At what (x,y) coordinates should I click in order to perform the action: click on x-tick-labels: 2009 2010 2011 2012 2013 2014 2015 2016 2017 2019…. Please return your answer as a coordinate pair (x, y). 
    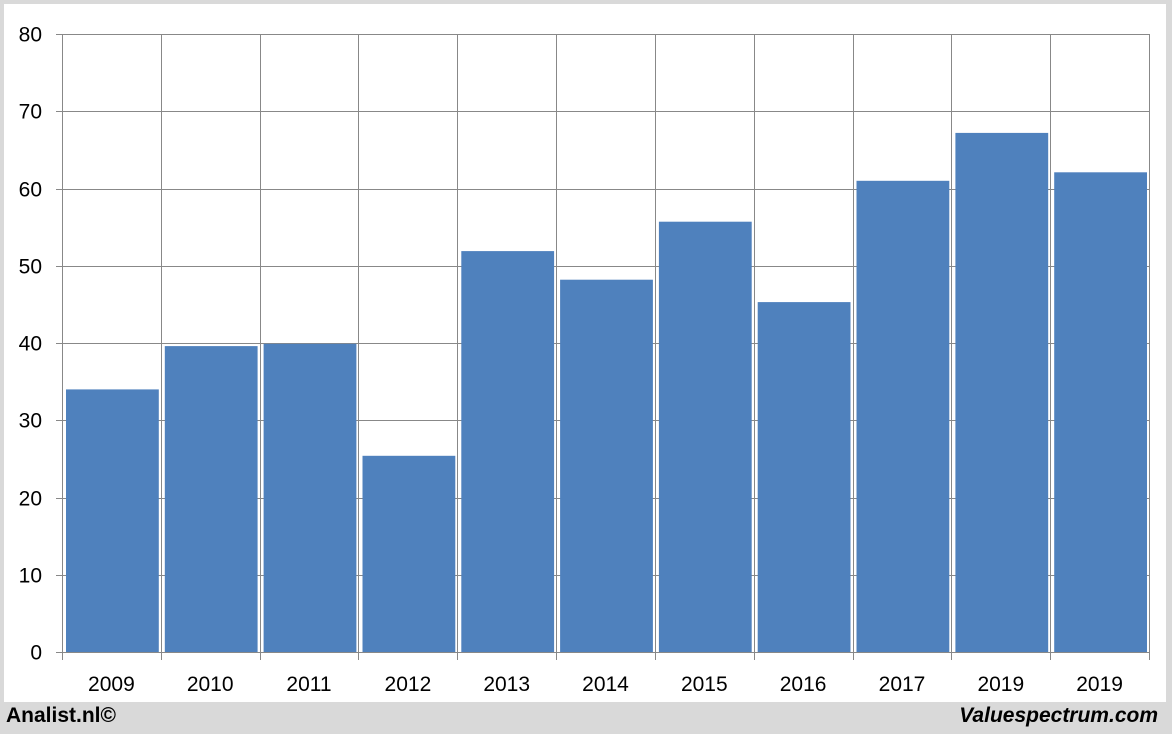
    Looking at the image, I should click on (605, 684).